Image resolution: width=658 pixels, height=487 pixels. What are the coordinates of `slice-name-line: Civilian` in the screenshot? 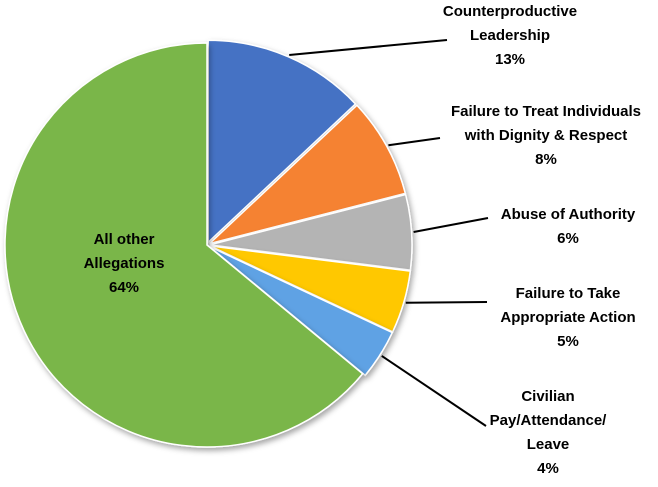 It's located at (547, 396).